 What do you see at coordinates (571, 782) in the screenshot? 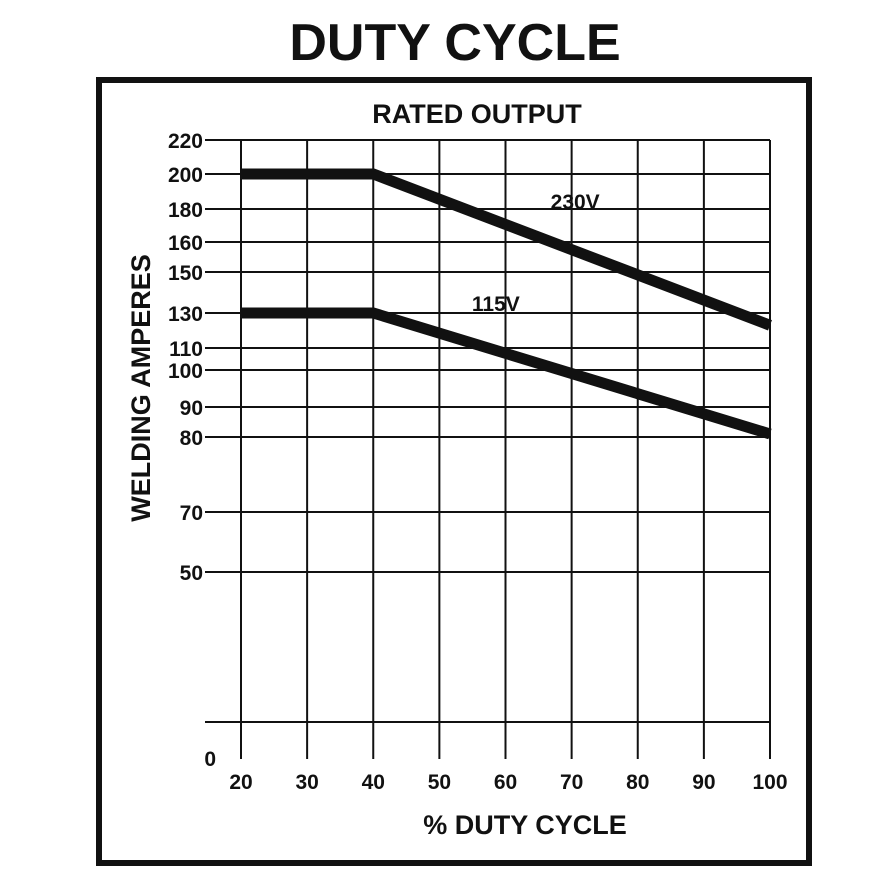
I see `x-tick-label: 70` at bounding box center [571, 782].